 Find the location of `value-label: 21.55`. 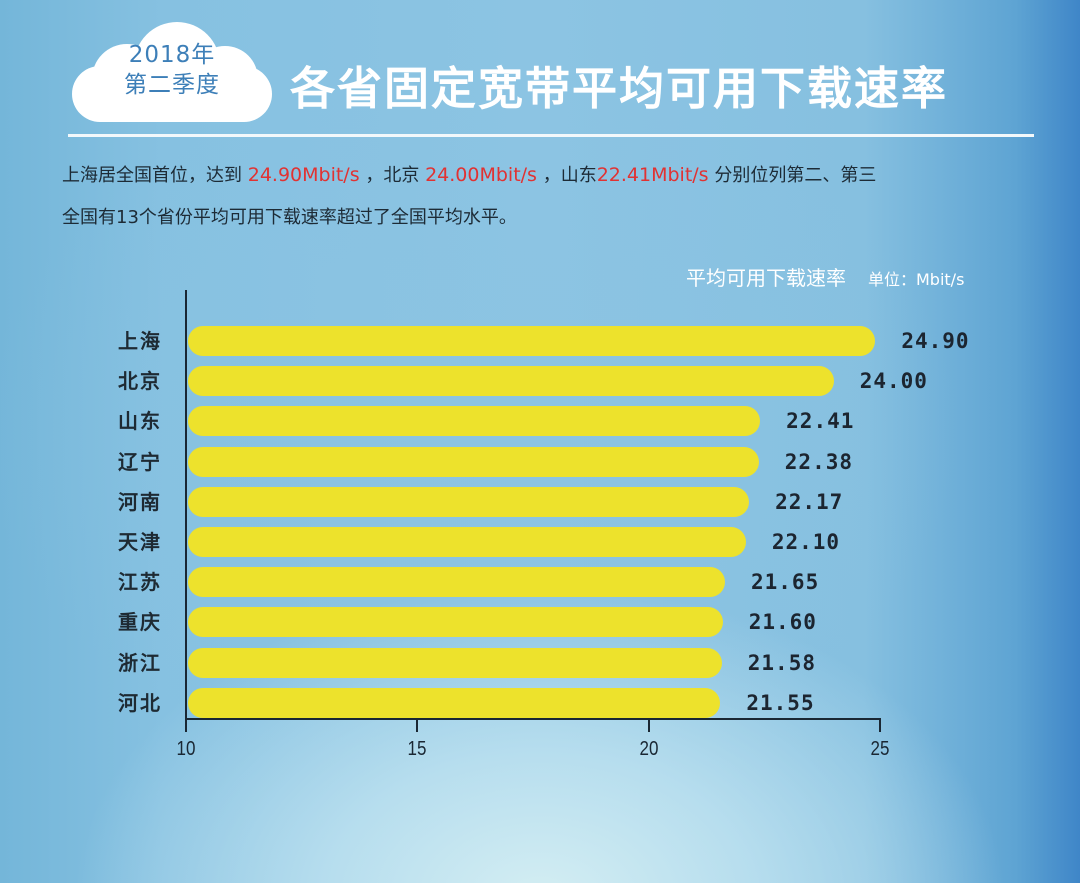

value-label: 21.55 is located at coordinates (780, 702).